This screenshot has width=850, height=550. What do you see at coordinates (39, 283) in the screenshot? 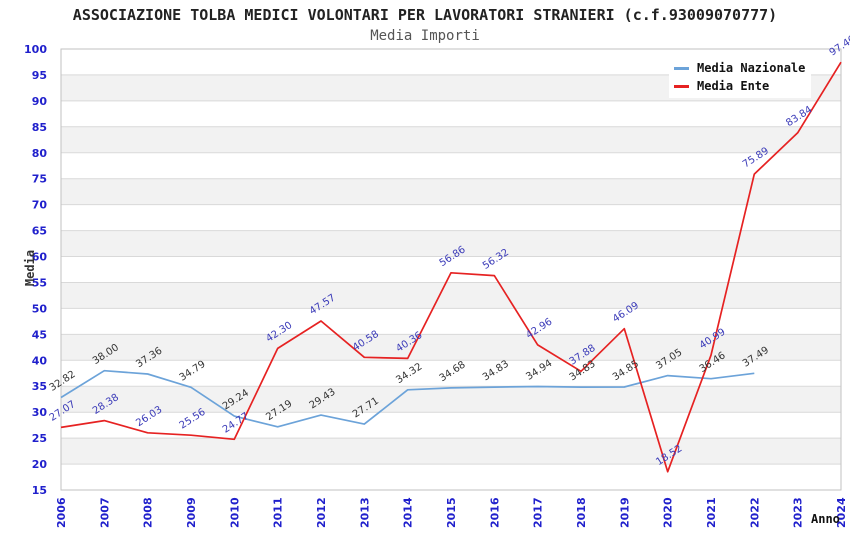
I see `svg-text: 55` at bounding box center [39, 283].